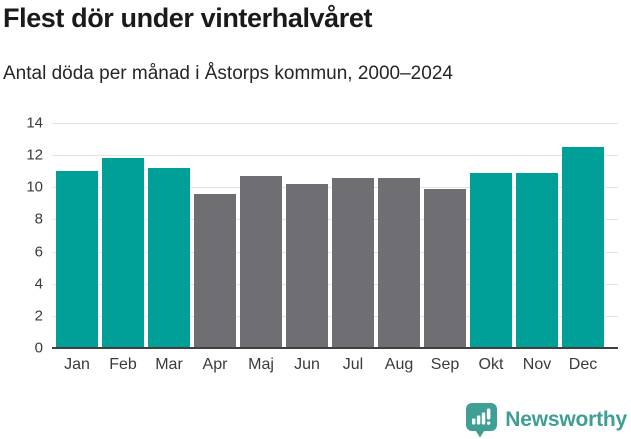  Describe the element at coordinates (123, 364) in the screenshot. I see `x-tick-label-feb: Feb` at that location.